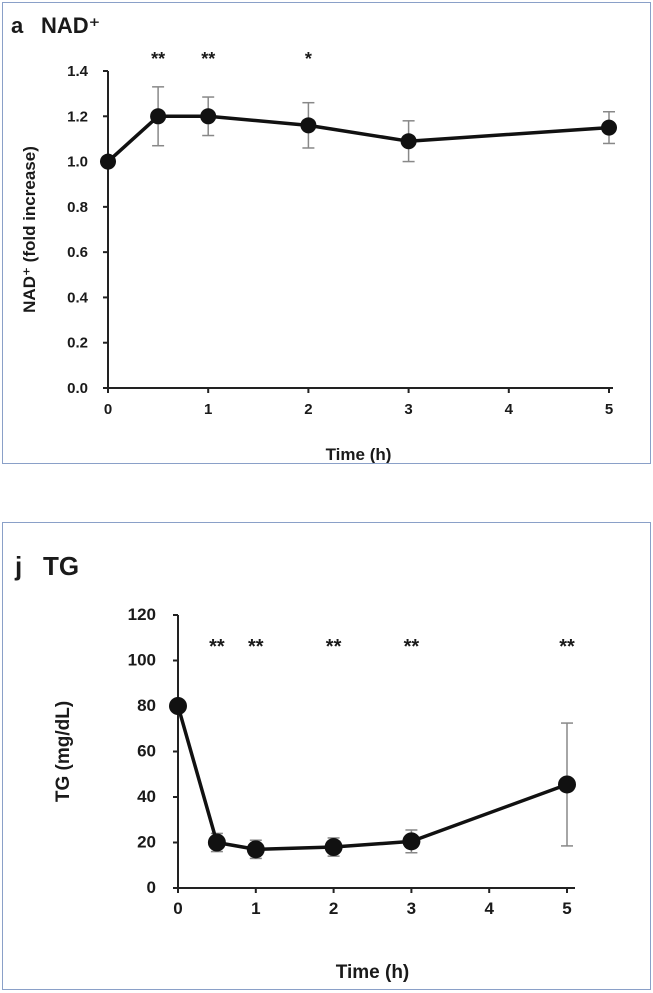 The height and width of the screenshot is (993, 653). I want to click on tg-y-tick-label: 60, so click(146, 751).